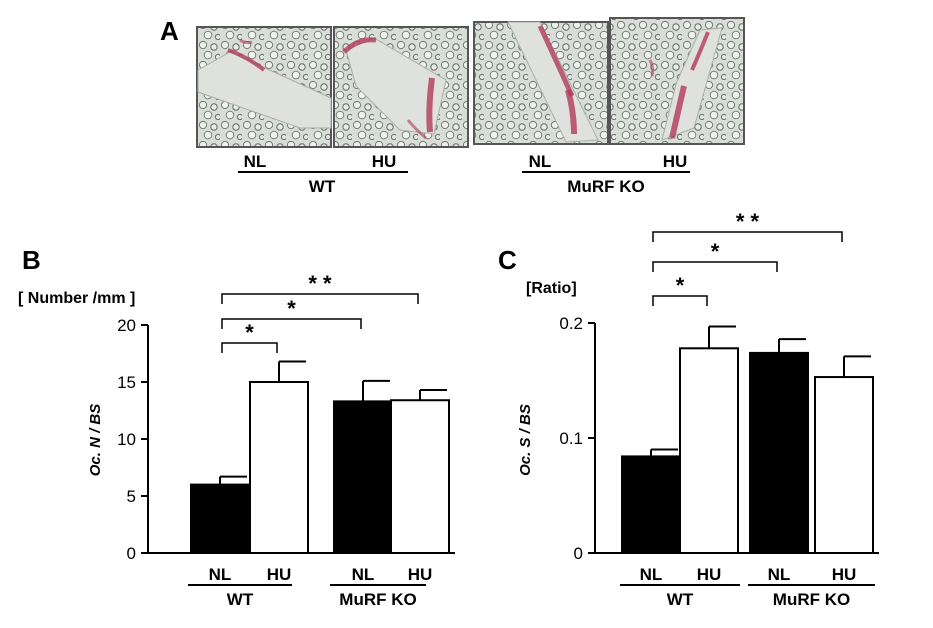  What do you see at coordinates (255, 161) in the screenshot?
I see `a-label-wt-nl: NL` at bounding box center [255, 161].